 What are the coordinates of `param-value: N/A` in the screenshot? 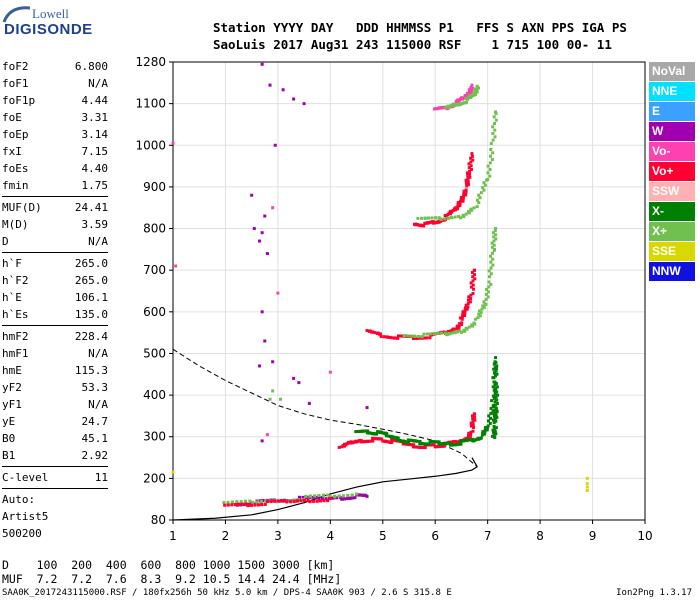 It's located at (98, 241).